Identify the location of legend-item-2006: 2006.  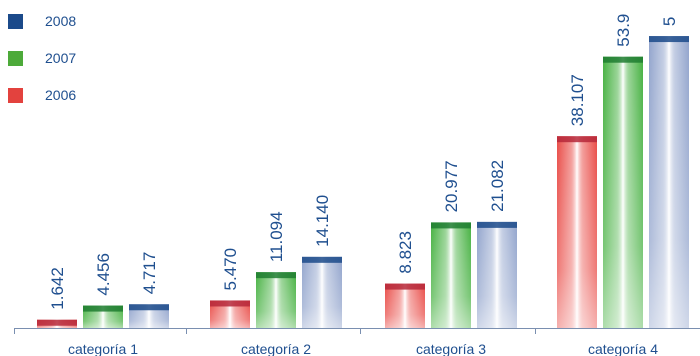
(42, 95).